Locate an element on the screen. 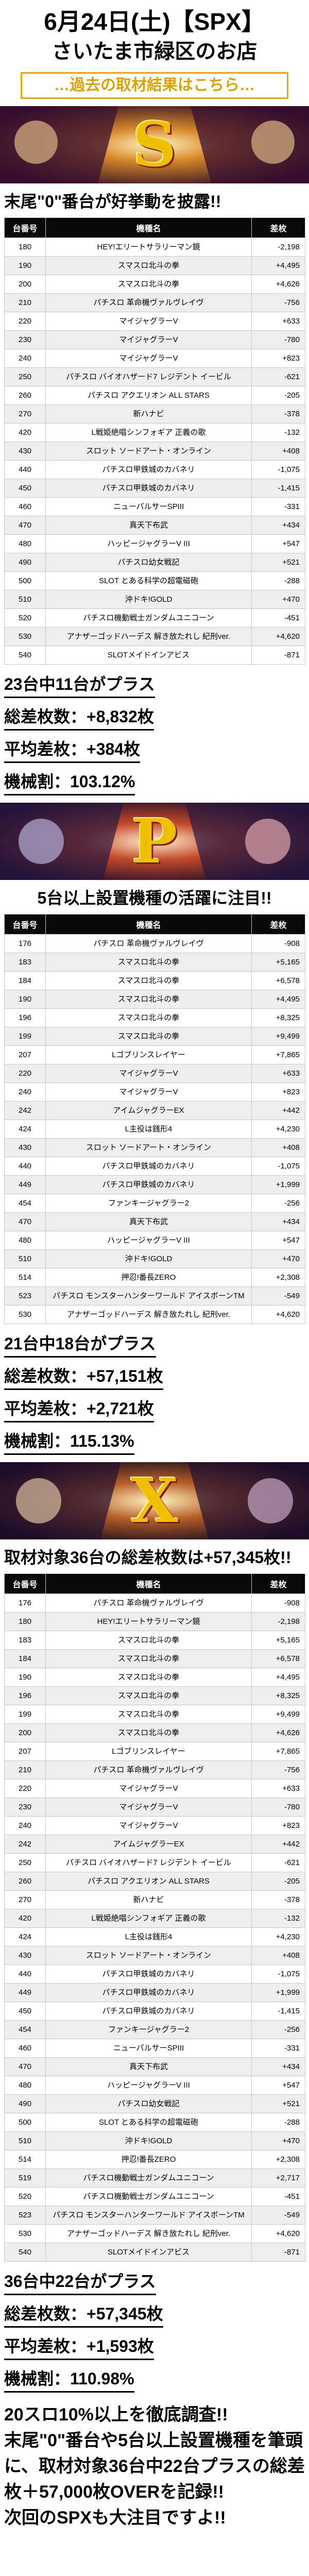  section3-total: 総差枚数：+57,345枚 is located at coordinates (83, 2315).